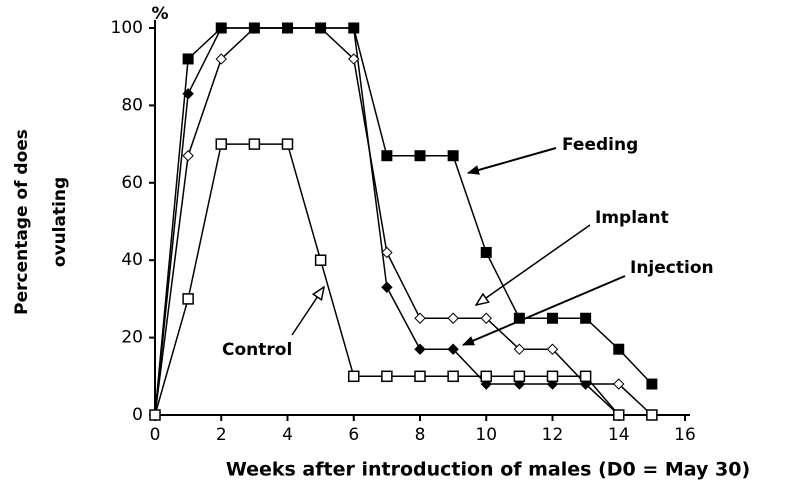 The height and width of the screenshot is (490, 808). What do you see at coordinates (159, 14) in the screenshot?
I see `y-unit: %` at bounding box center [159, 14].